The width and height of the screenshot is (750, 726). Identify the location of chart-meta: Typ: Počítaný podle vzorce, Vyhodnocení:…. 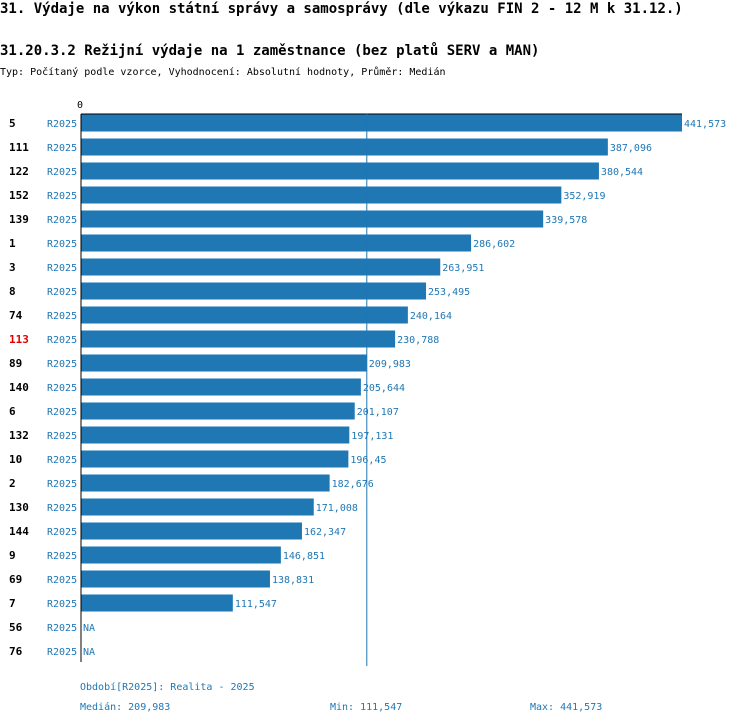
(223, 72).